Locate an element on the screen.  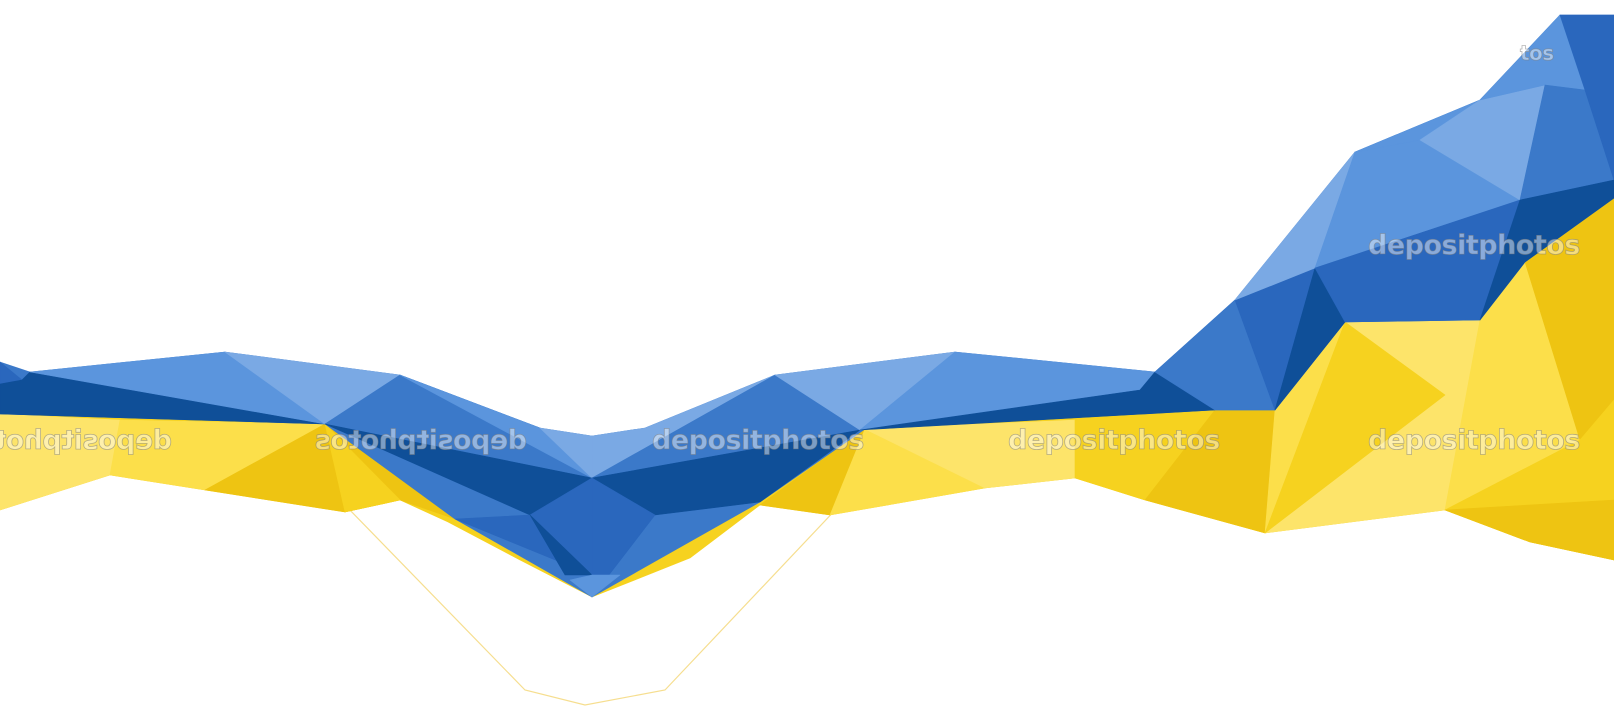
watermark-corner: tos is located at coordinates (1537, 53).